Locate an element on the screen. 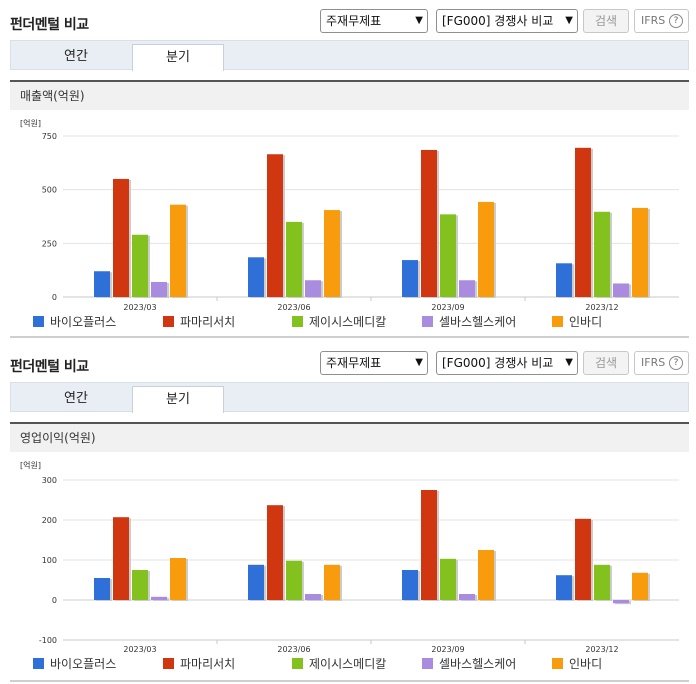 The width and height of the screenshot is (696, 684). metric-title: 매출액(억원) is located at coordinates (349, 95).